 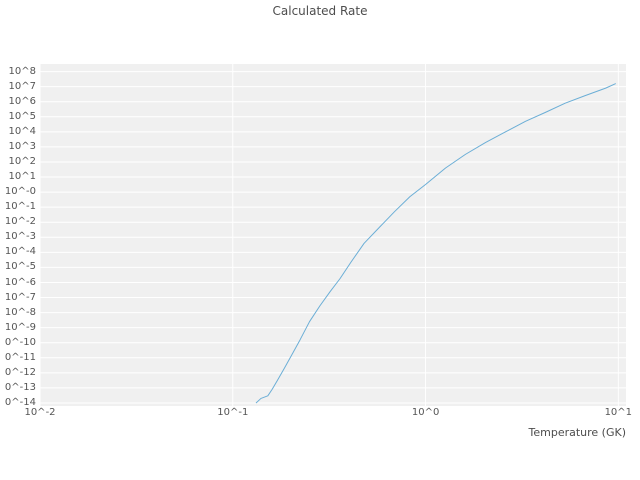 What do you see at coordinates (20, 327) in the screenshot?
I see `y-tick-label: 10^-9` at bounding box center [20, 327].